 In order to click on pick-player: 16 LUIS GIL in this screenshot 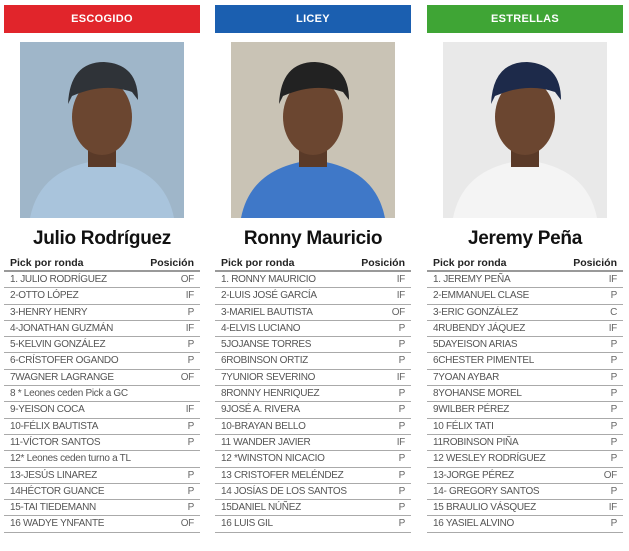, I will do `click(247, 524)`.